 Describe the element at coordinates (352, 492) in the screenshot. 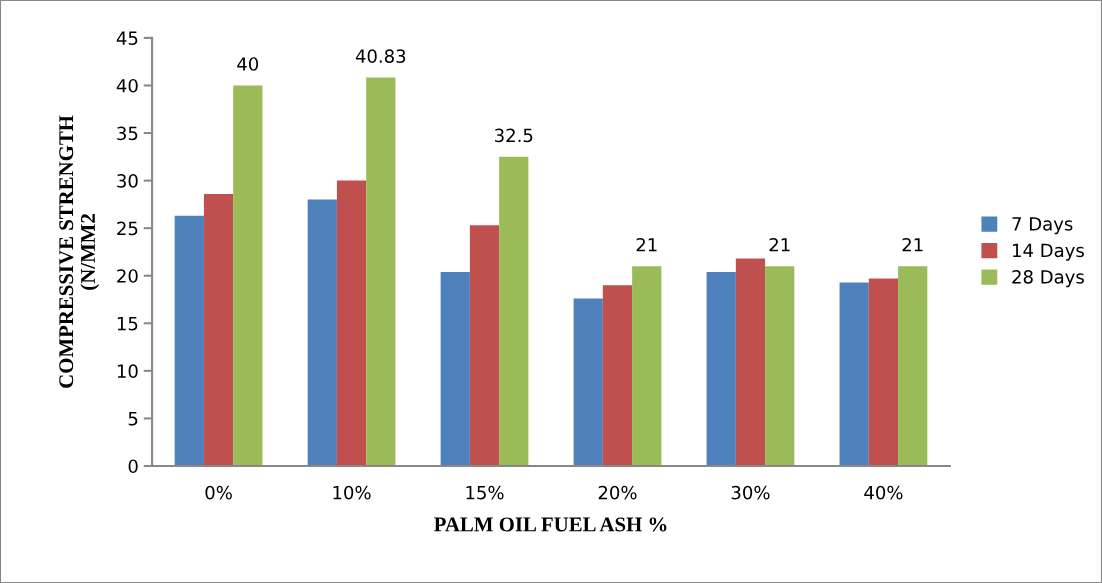

I see `x-tick-label: 10%` at that location.